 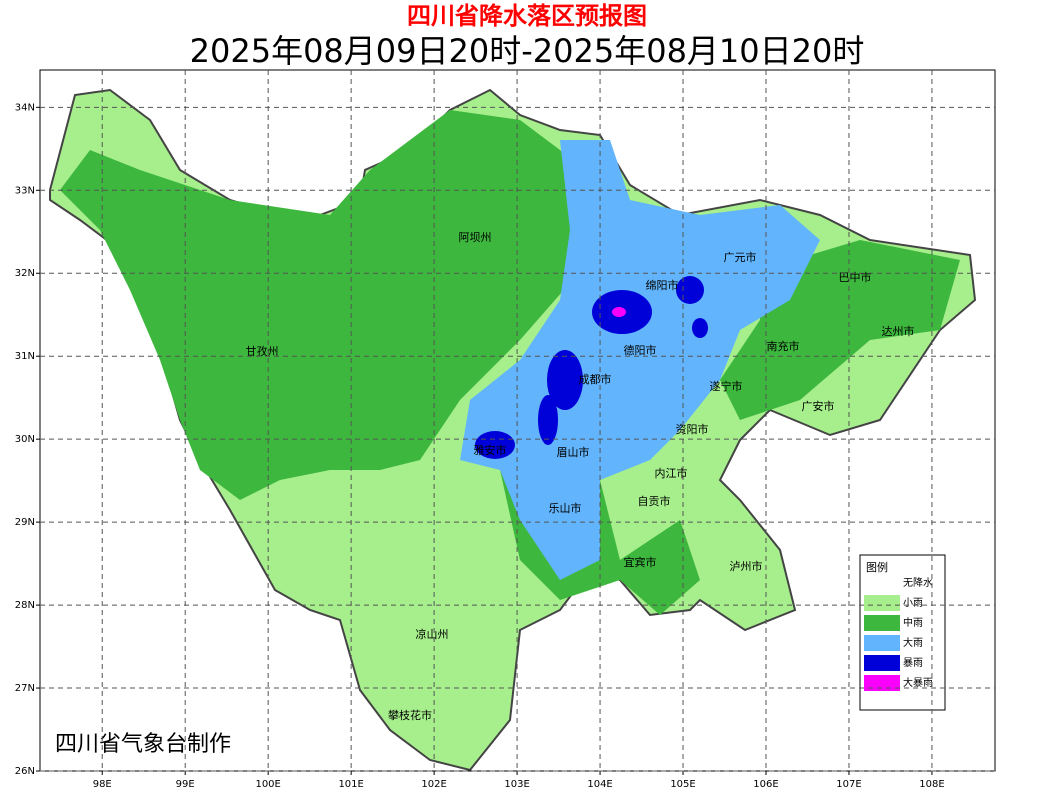 I want to click on x-tick-label: 107E, so click(x=848, y=784).